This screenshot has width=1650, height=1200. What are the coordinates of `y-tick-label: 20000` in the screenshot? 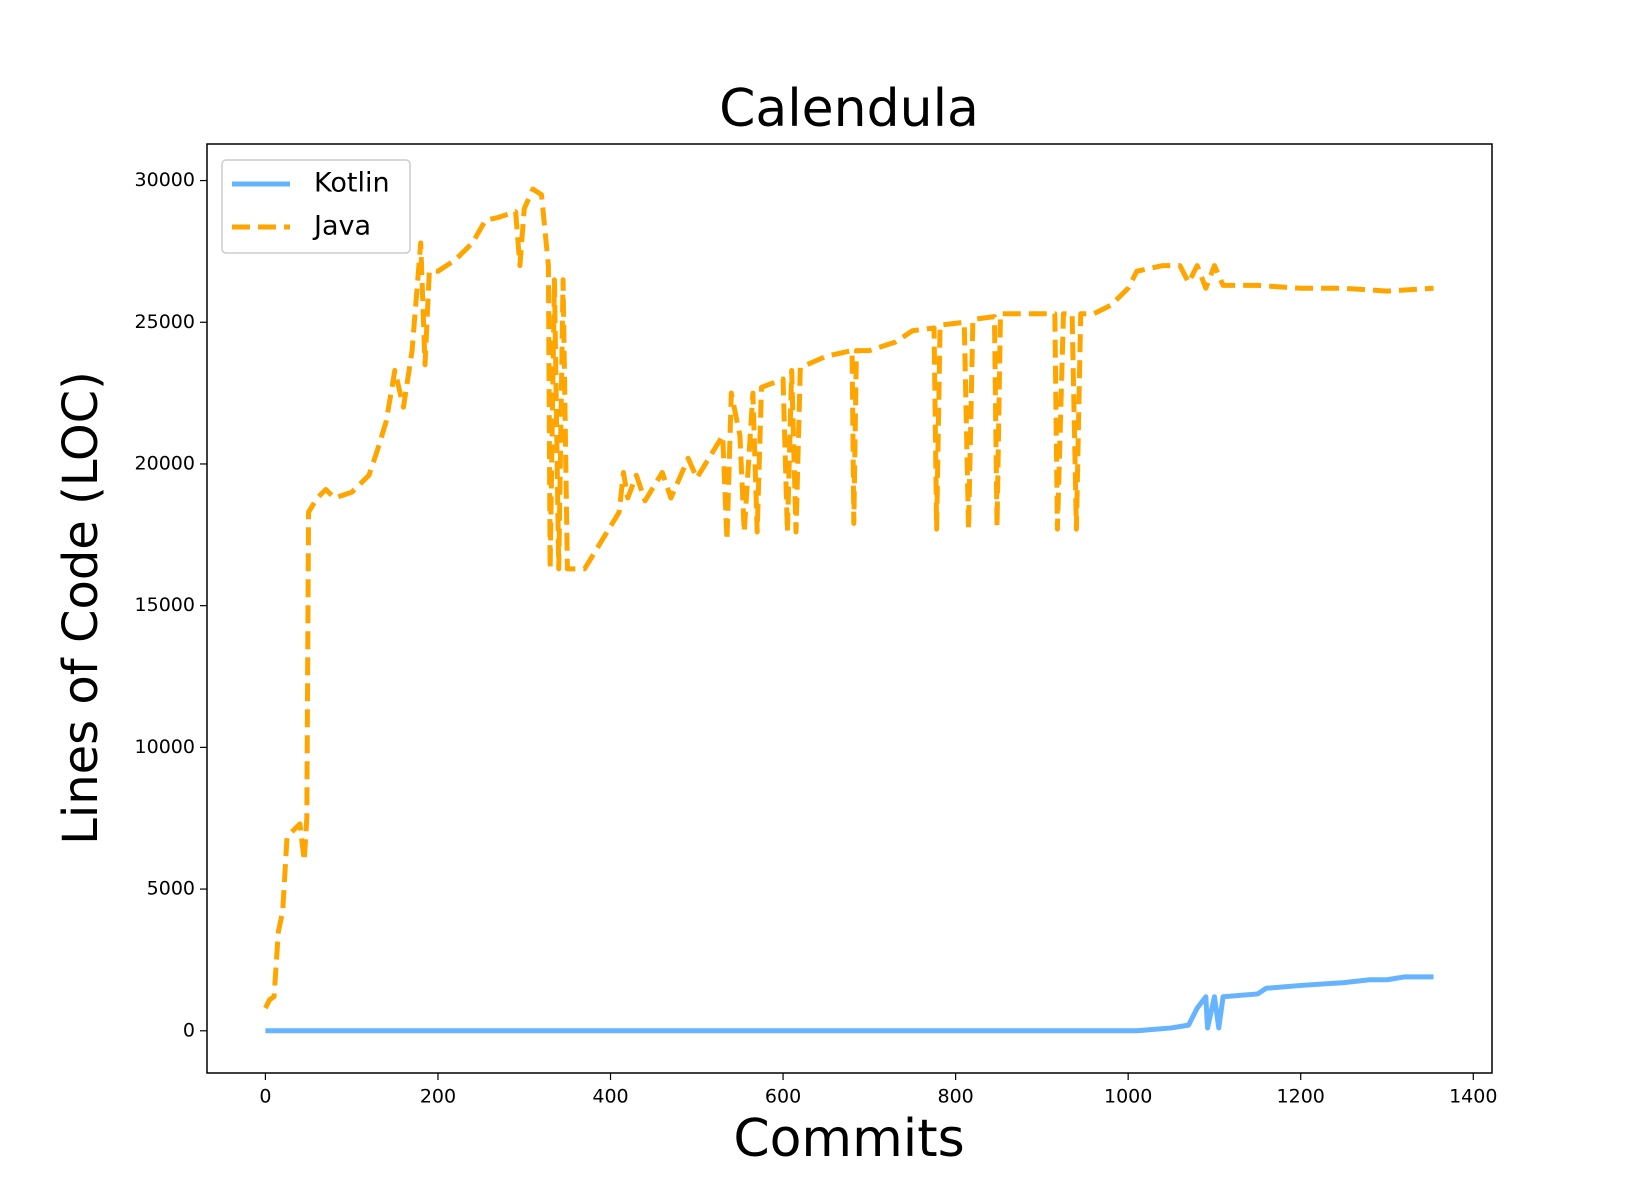 It's located at (165, 463).